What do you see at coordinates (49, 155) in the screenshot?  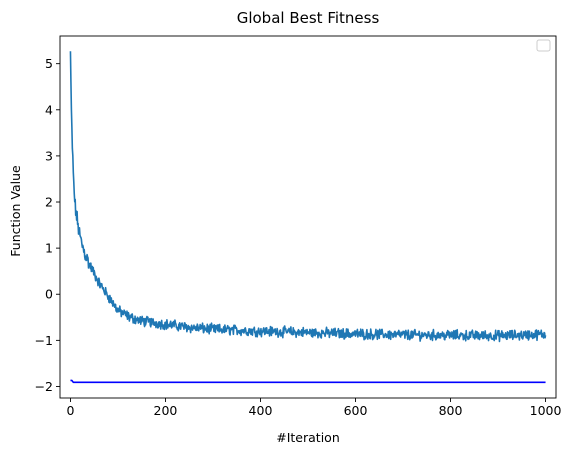 I see `y-tick-label-5: 3` at bounding box center [49, 155].